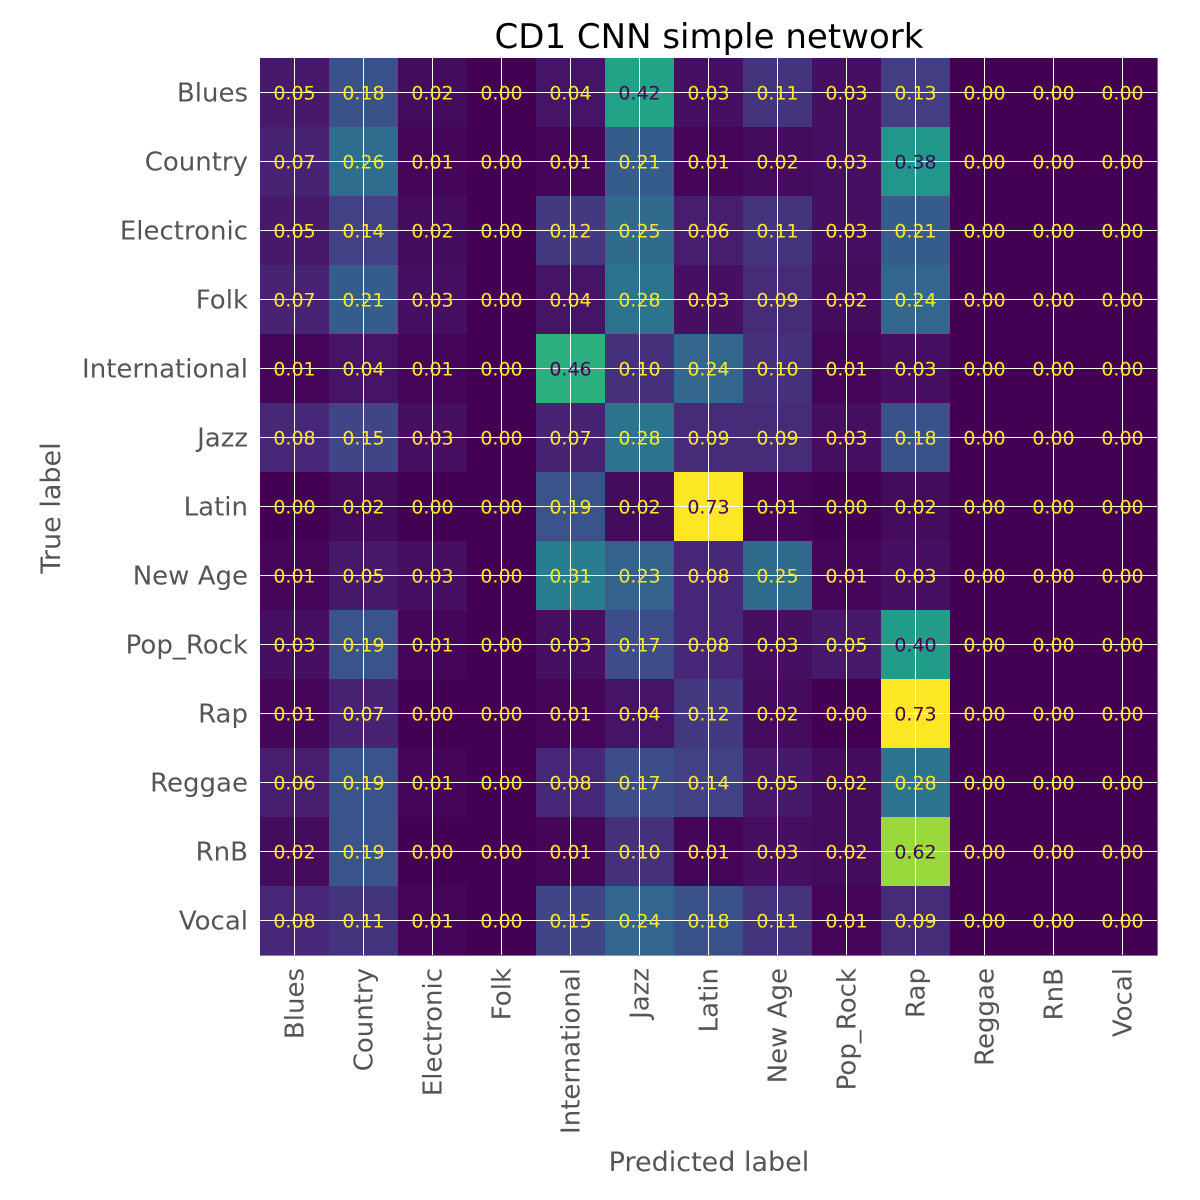 The height and width of the screenshot is (1200, 1200). What do you see at coordinates (503, 994) in the screenshot?
I see `x-tick-label: Folk` at bounding box center [503, 994].